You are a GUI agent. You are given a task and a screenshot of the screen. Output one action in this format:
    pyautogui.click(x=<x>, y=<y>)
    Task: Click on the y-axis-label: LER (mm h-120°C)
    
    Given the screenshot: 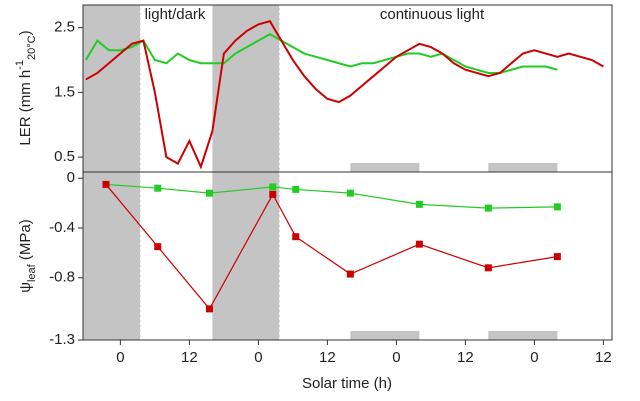 What is the action you would take?
    pyautogui.click(x=26, y=87)
    